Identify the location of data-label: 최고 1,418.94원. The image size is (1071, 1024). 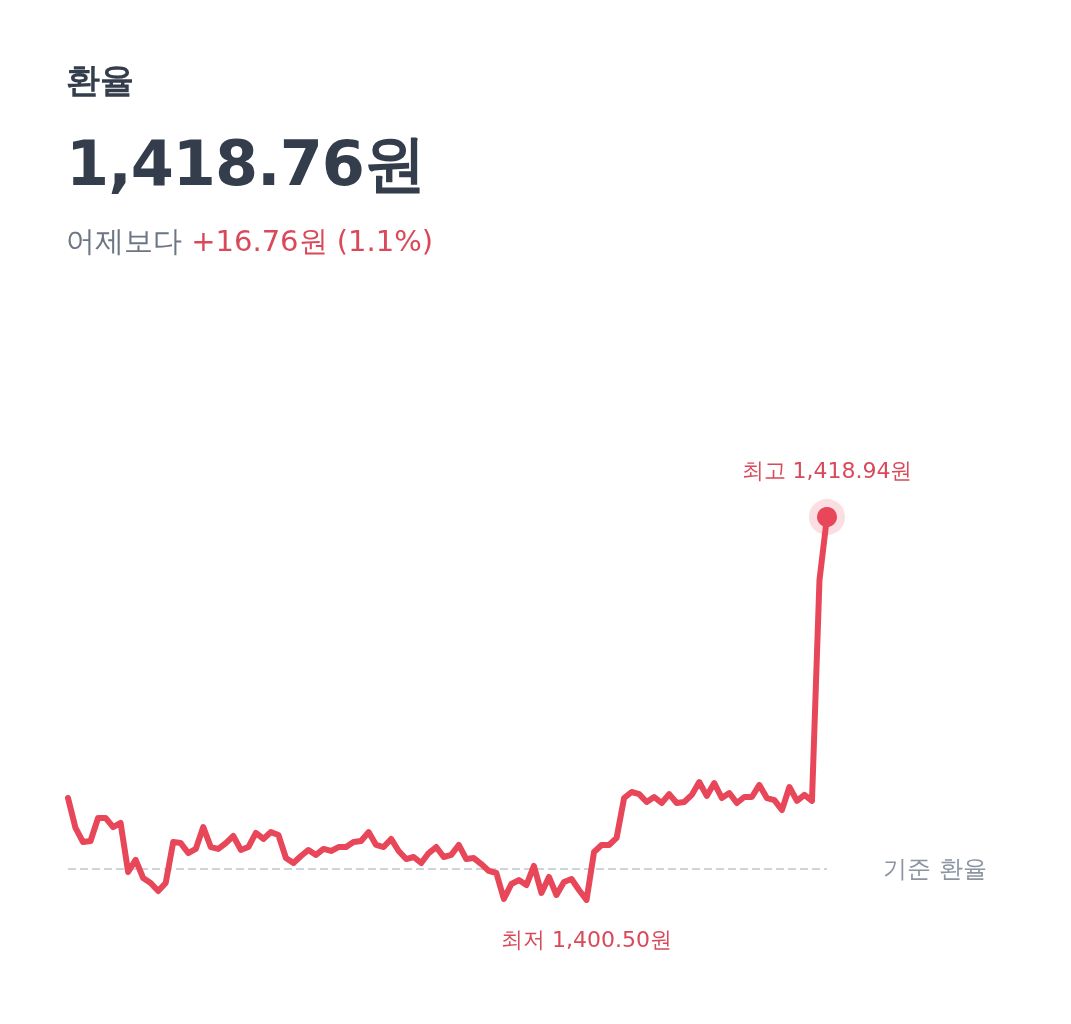
(827, 470).